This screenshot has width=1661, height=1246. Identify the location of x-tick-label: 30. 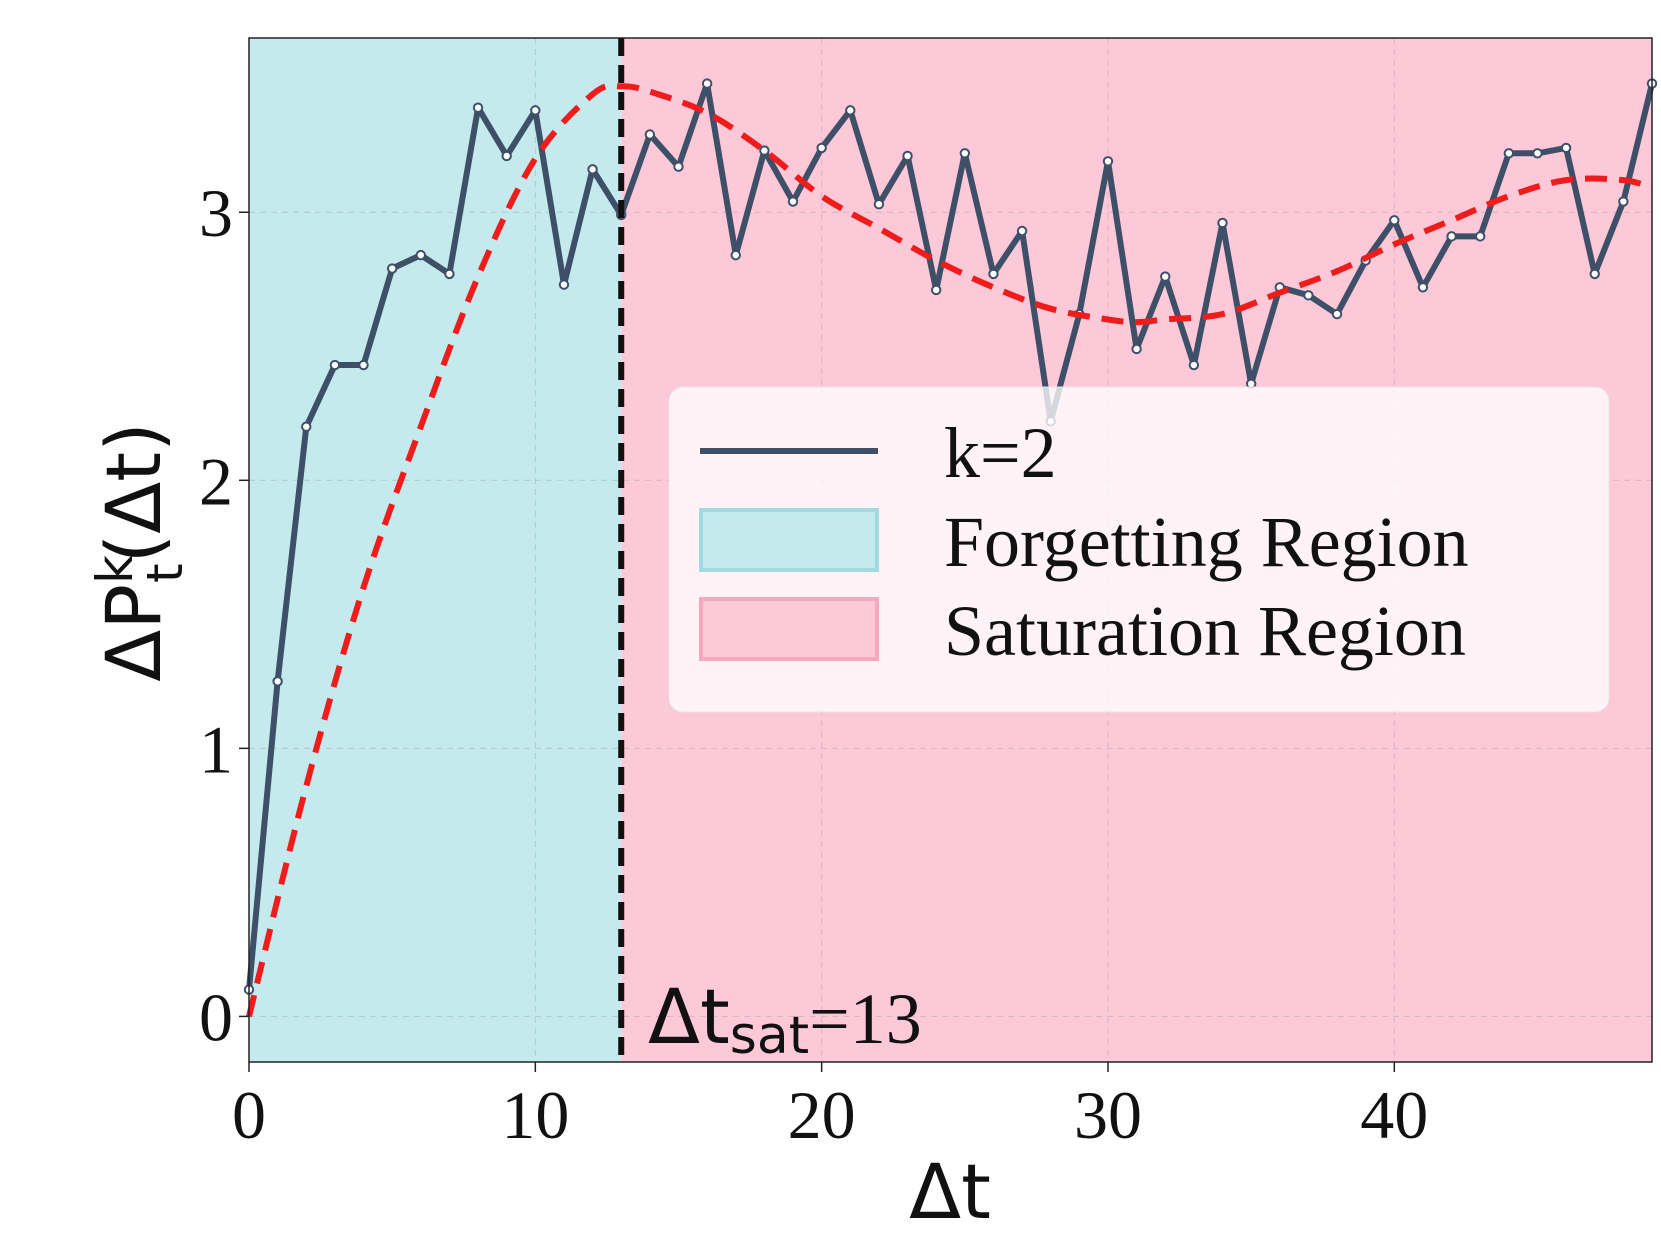
(1108, 1115).